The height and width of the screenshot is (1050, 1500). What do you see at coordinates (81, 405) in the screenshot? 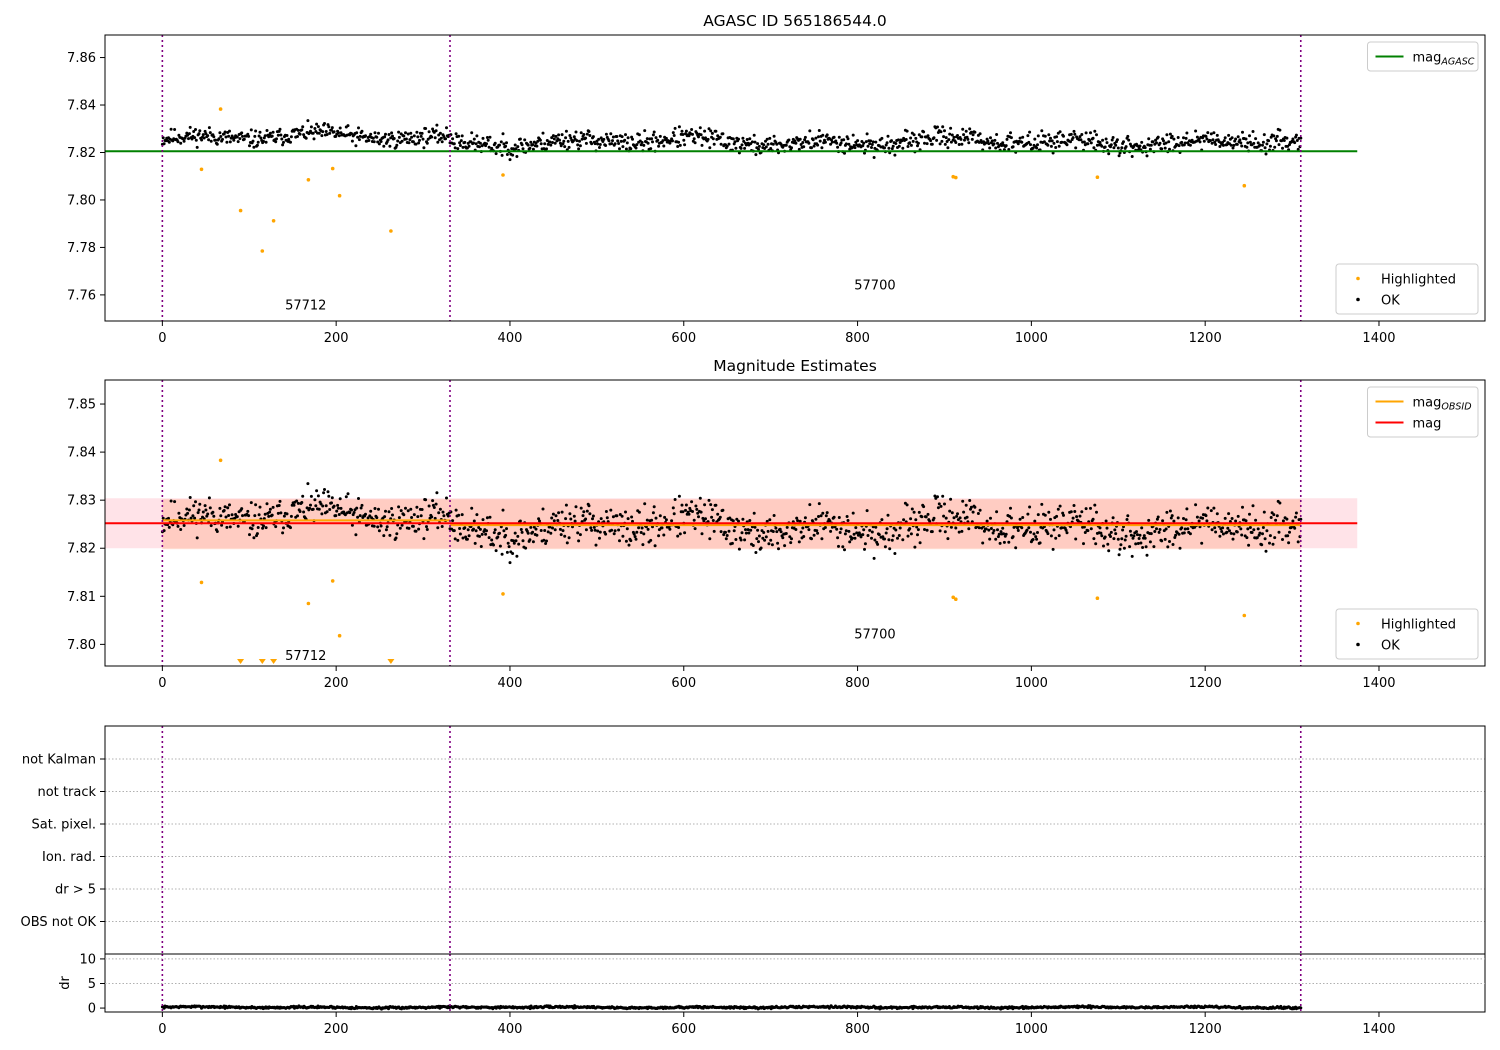
I see `panel2-ytick-label: 7.85` at bounding box center [81, 405].